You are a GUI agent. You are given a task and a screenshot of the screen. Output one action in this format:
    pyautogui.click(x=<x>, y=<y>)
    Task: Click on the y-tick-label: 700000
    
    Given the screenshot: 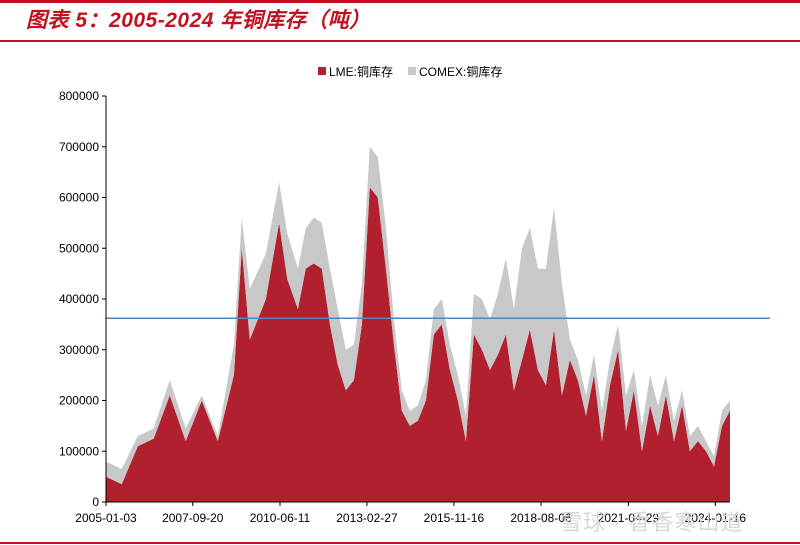 What is the action you would take?
    pyautogui.click(x=79, y=147)
    